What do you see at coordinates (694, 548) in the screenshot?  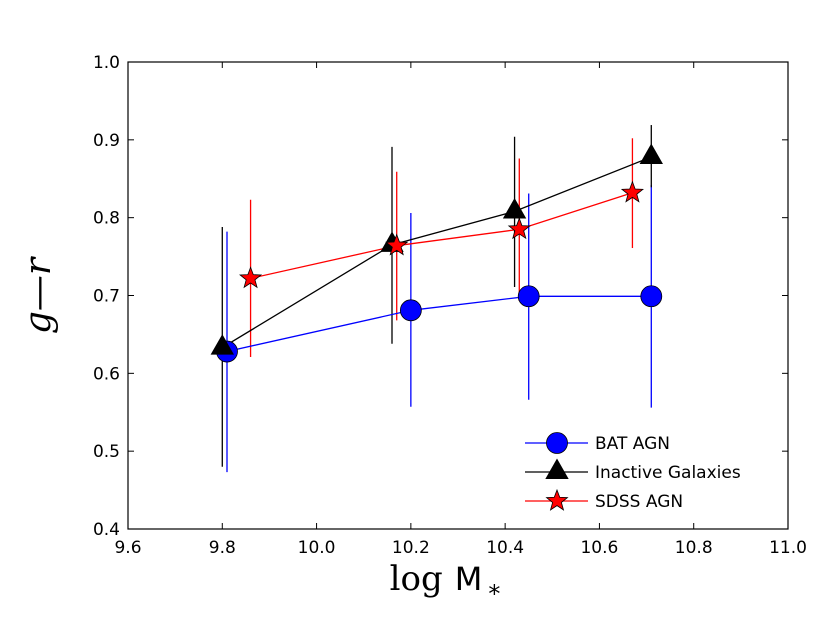 I see `x-tick-label: 10.8` at bounding box center [694, 548].